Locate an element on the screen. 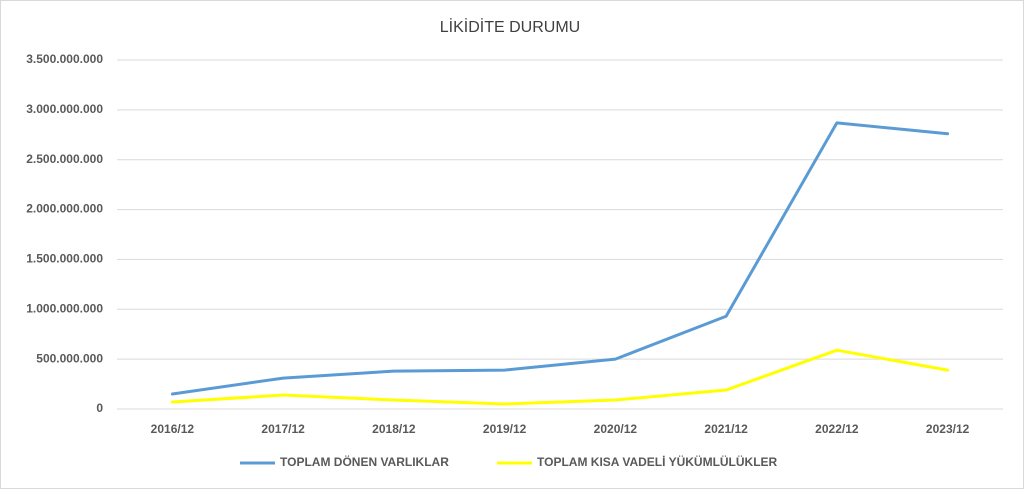 The width and height of the screenshot is (1024, 494). y-tick-label: 1.000.000.000 is located at coordinates (64, 308).